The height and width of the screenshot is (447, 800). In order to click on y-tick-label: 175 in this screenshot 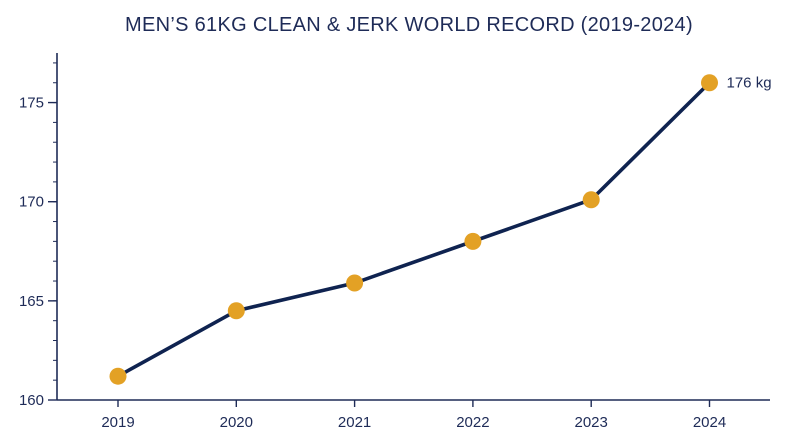, I will do `click(31, 103)`.